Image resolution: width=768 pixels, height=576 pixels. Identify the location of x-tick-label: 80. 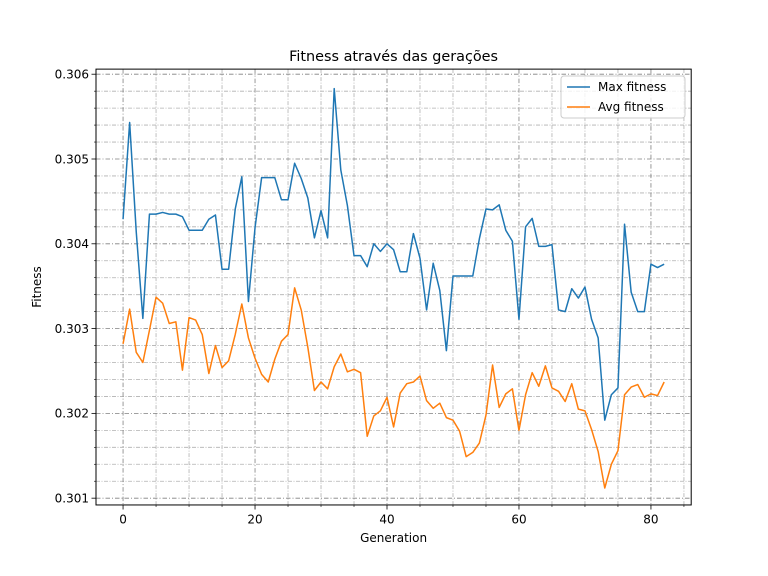
(650, 519).